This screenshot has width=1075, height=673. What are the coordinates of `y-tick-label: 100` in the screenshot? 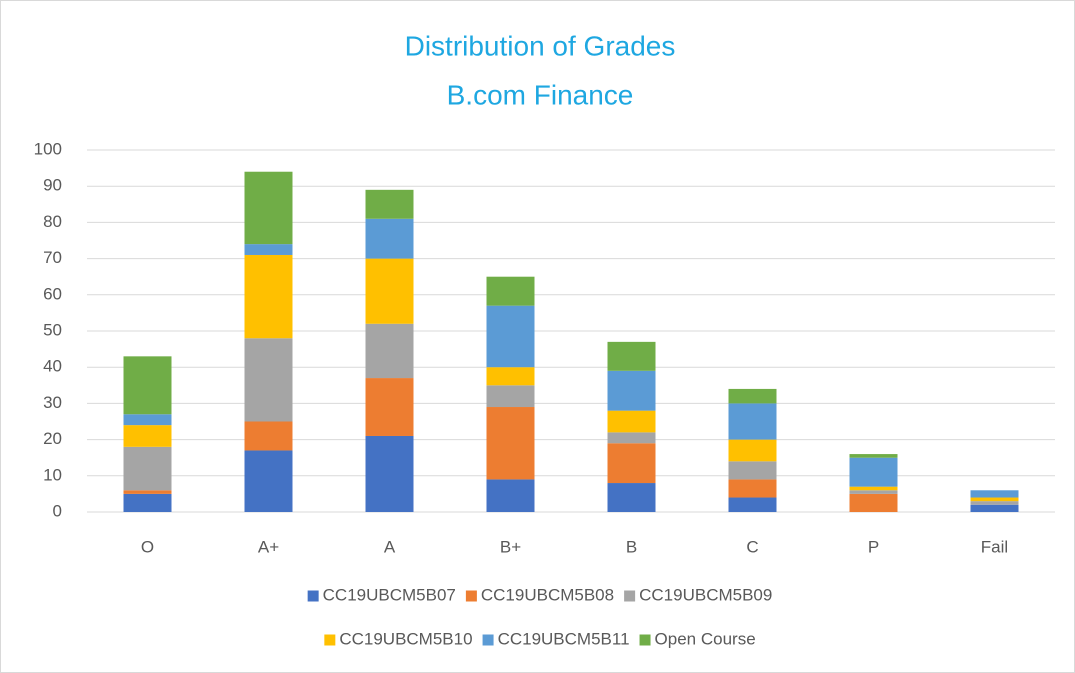 It's located at (48, 148).